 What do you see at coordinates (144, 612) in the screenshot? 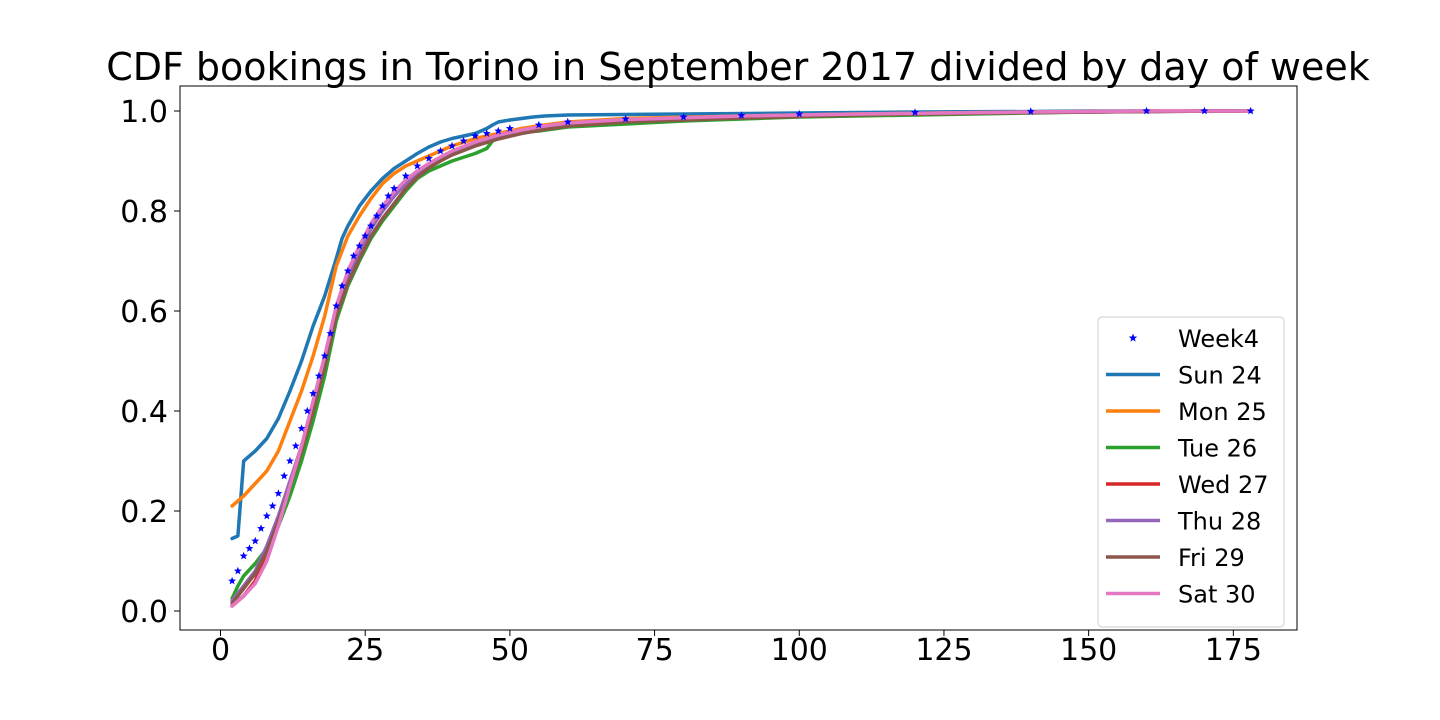
I see `y-tick-label: 0.0` at bounding box center [144, 612].